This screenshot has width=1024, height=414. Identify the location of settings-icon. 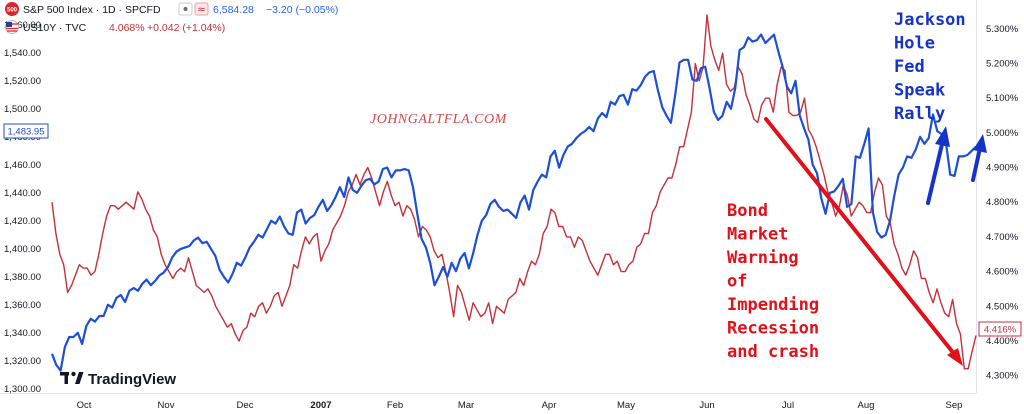
(201, 9).